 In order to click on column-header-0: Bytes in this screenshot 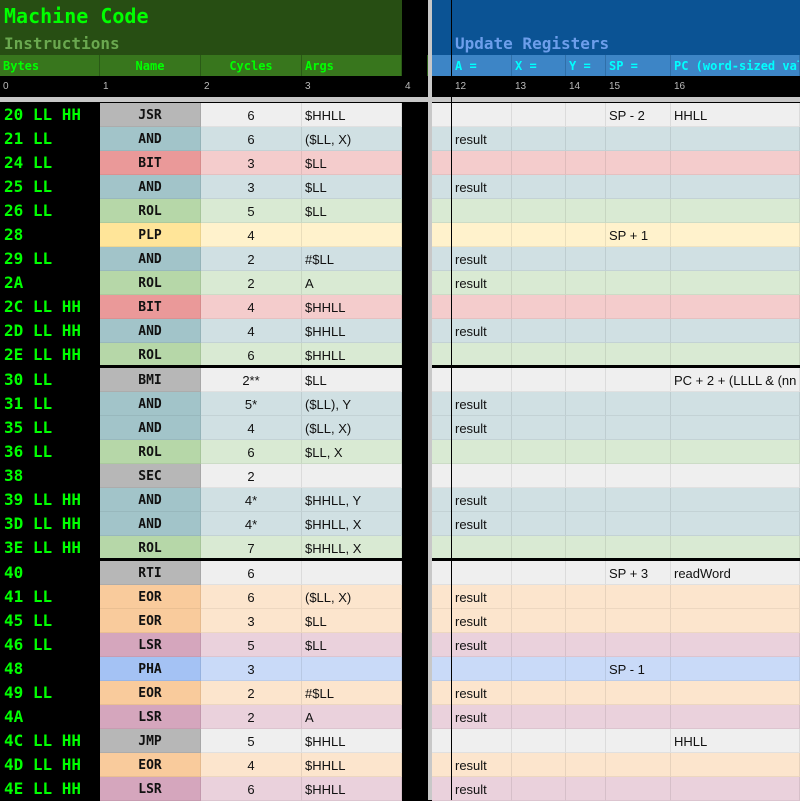, I will do `click(50, 65)`.